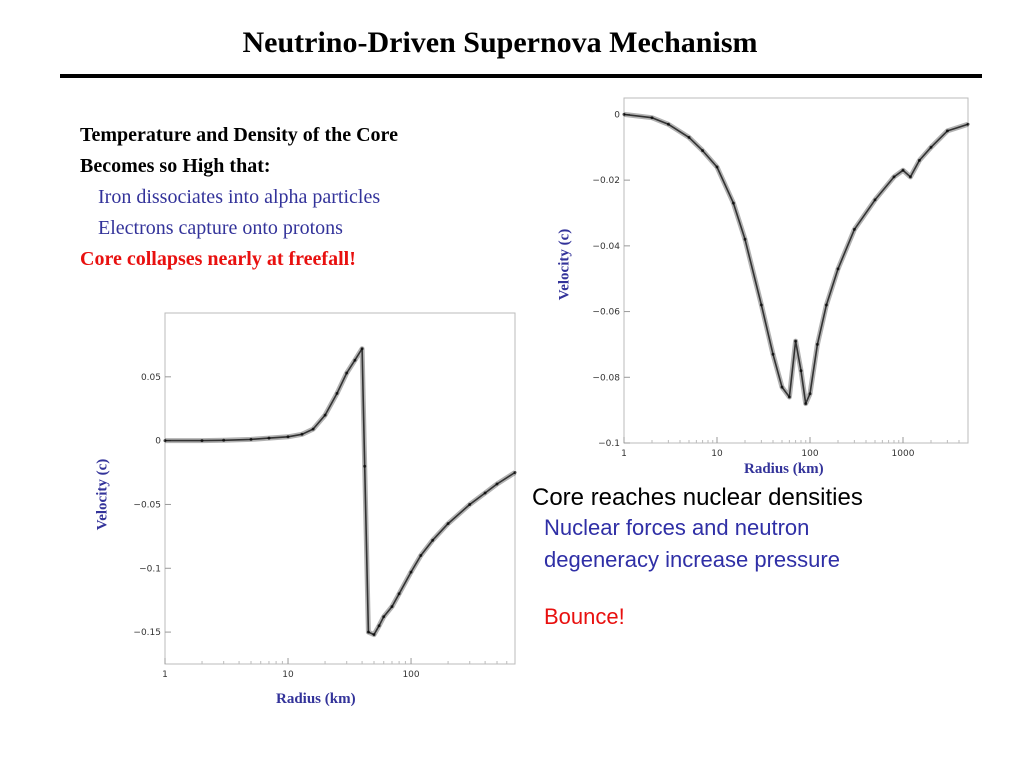 The width and height of the screenshot is (1024, 768). I want to click on collapse-plot-x-label: Radius (km), so click(784, 469).